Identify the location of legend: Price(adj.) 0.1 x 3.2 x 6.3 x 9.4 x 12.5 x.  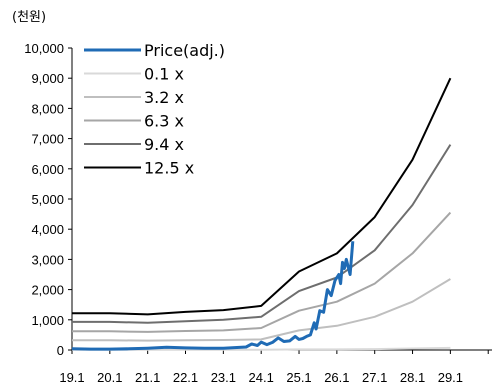
(175, 111).